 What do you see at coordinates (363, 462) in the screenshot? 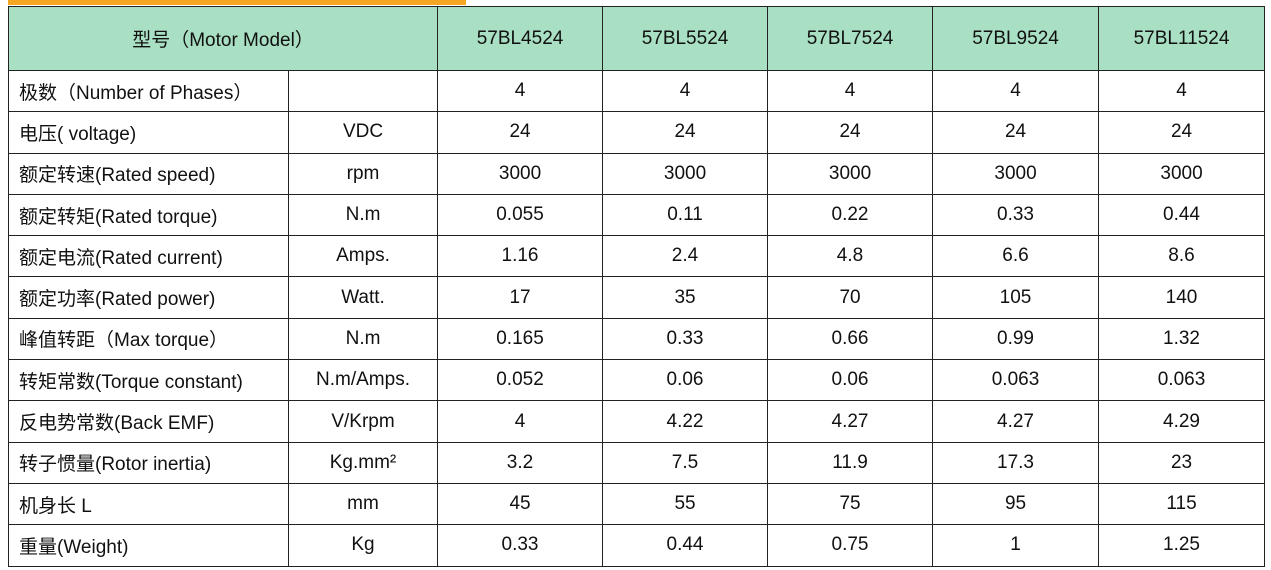
I see `spec-unit: Kg.mm²` at bounding box center [363, 462].